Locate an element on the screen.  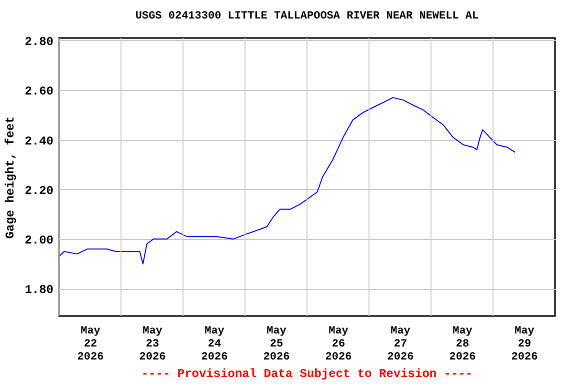
y-tick-label: 2.20 is located at coordinates (39, 191).